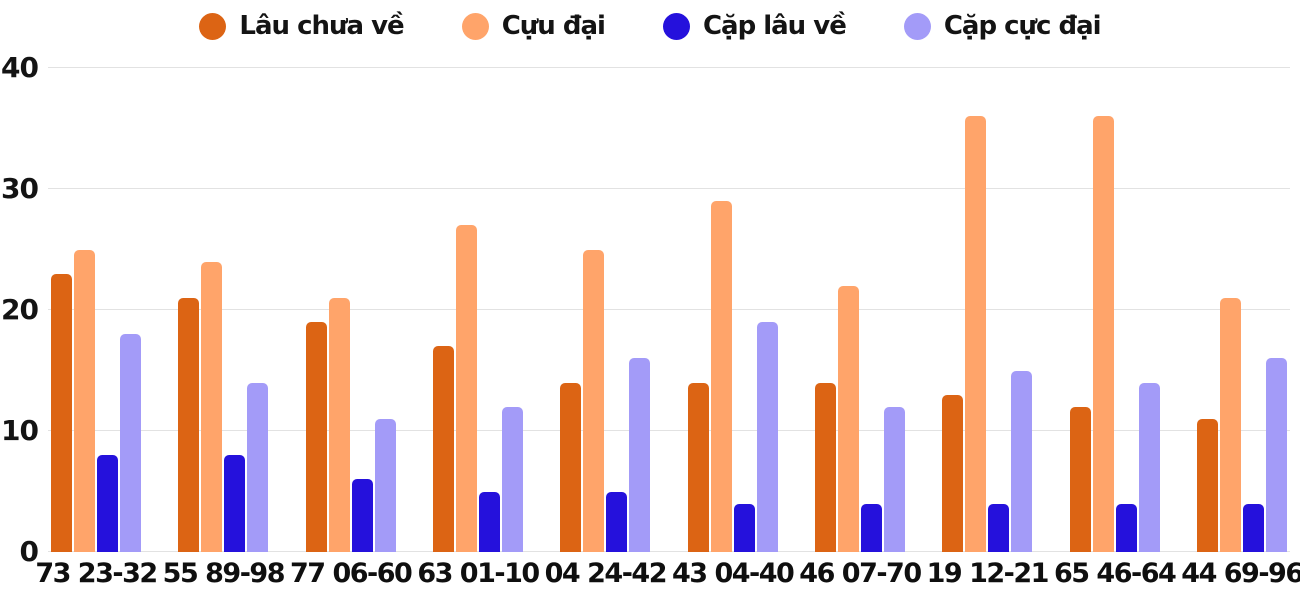  I want to click on bar-group: 04 24-42, so click(606, 327).